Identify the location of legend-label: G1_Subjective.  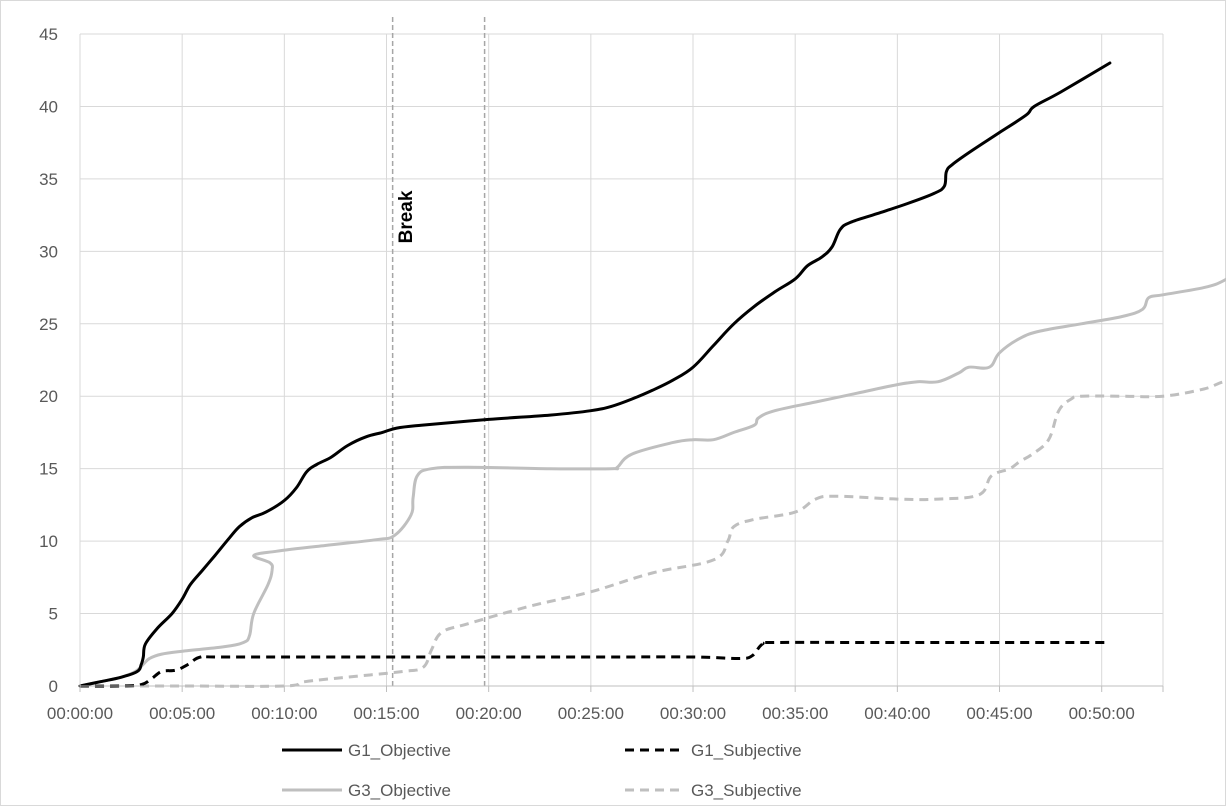
(746, 750).